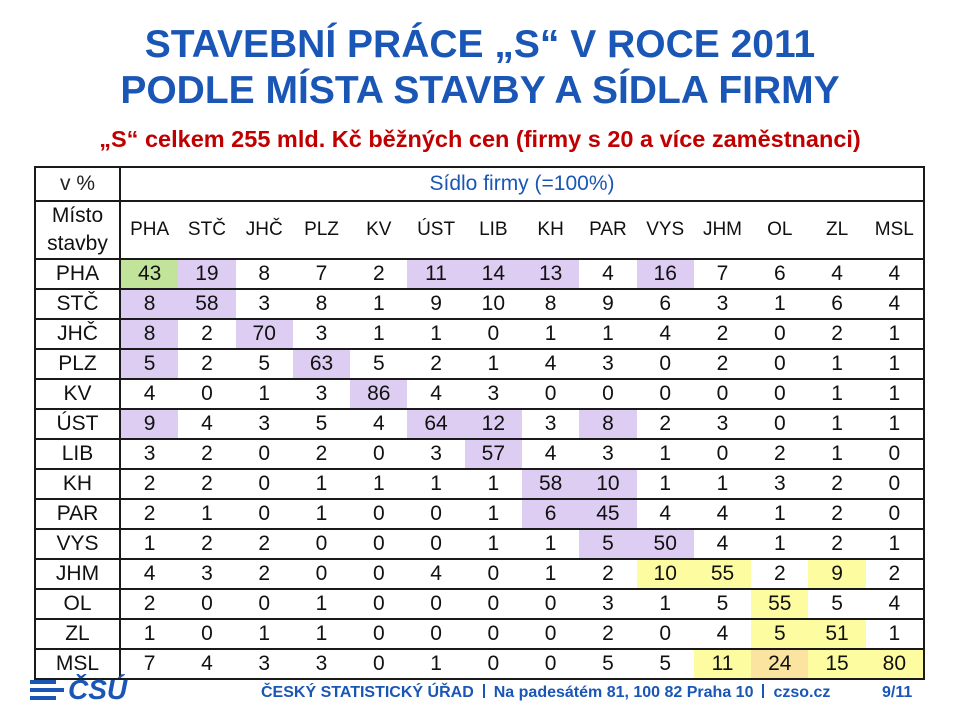 This screenshot has height=706, width=960. What do you see at coordinates (436, 274) in the screenshot?
I see `table-cell: 11` at bounding box center [436, 274].